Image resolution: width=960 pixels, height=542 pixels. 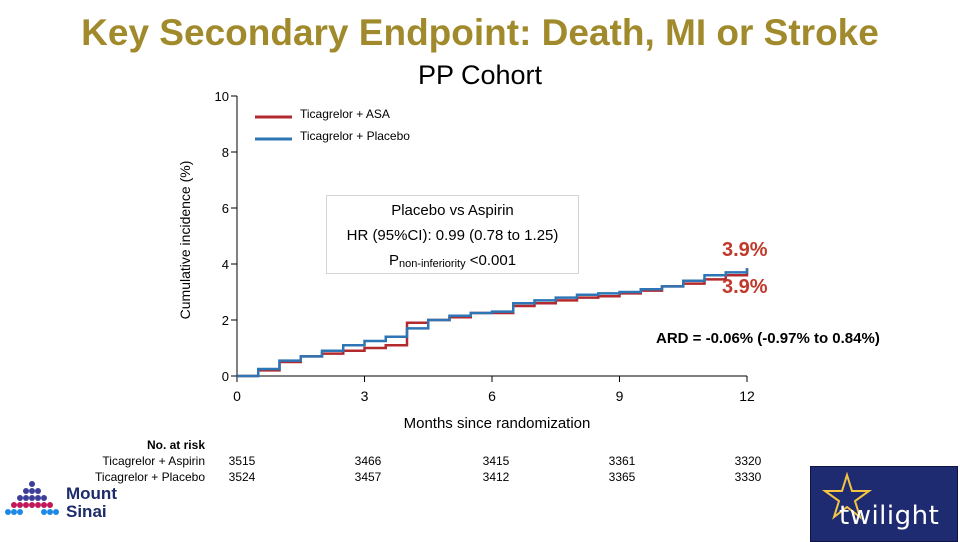 I want to click on x-tick-label: 9, so click(x=620, y=396).